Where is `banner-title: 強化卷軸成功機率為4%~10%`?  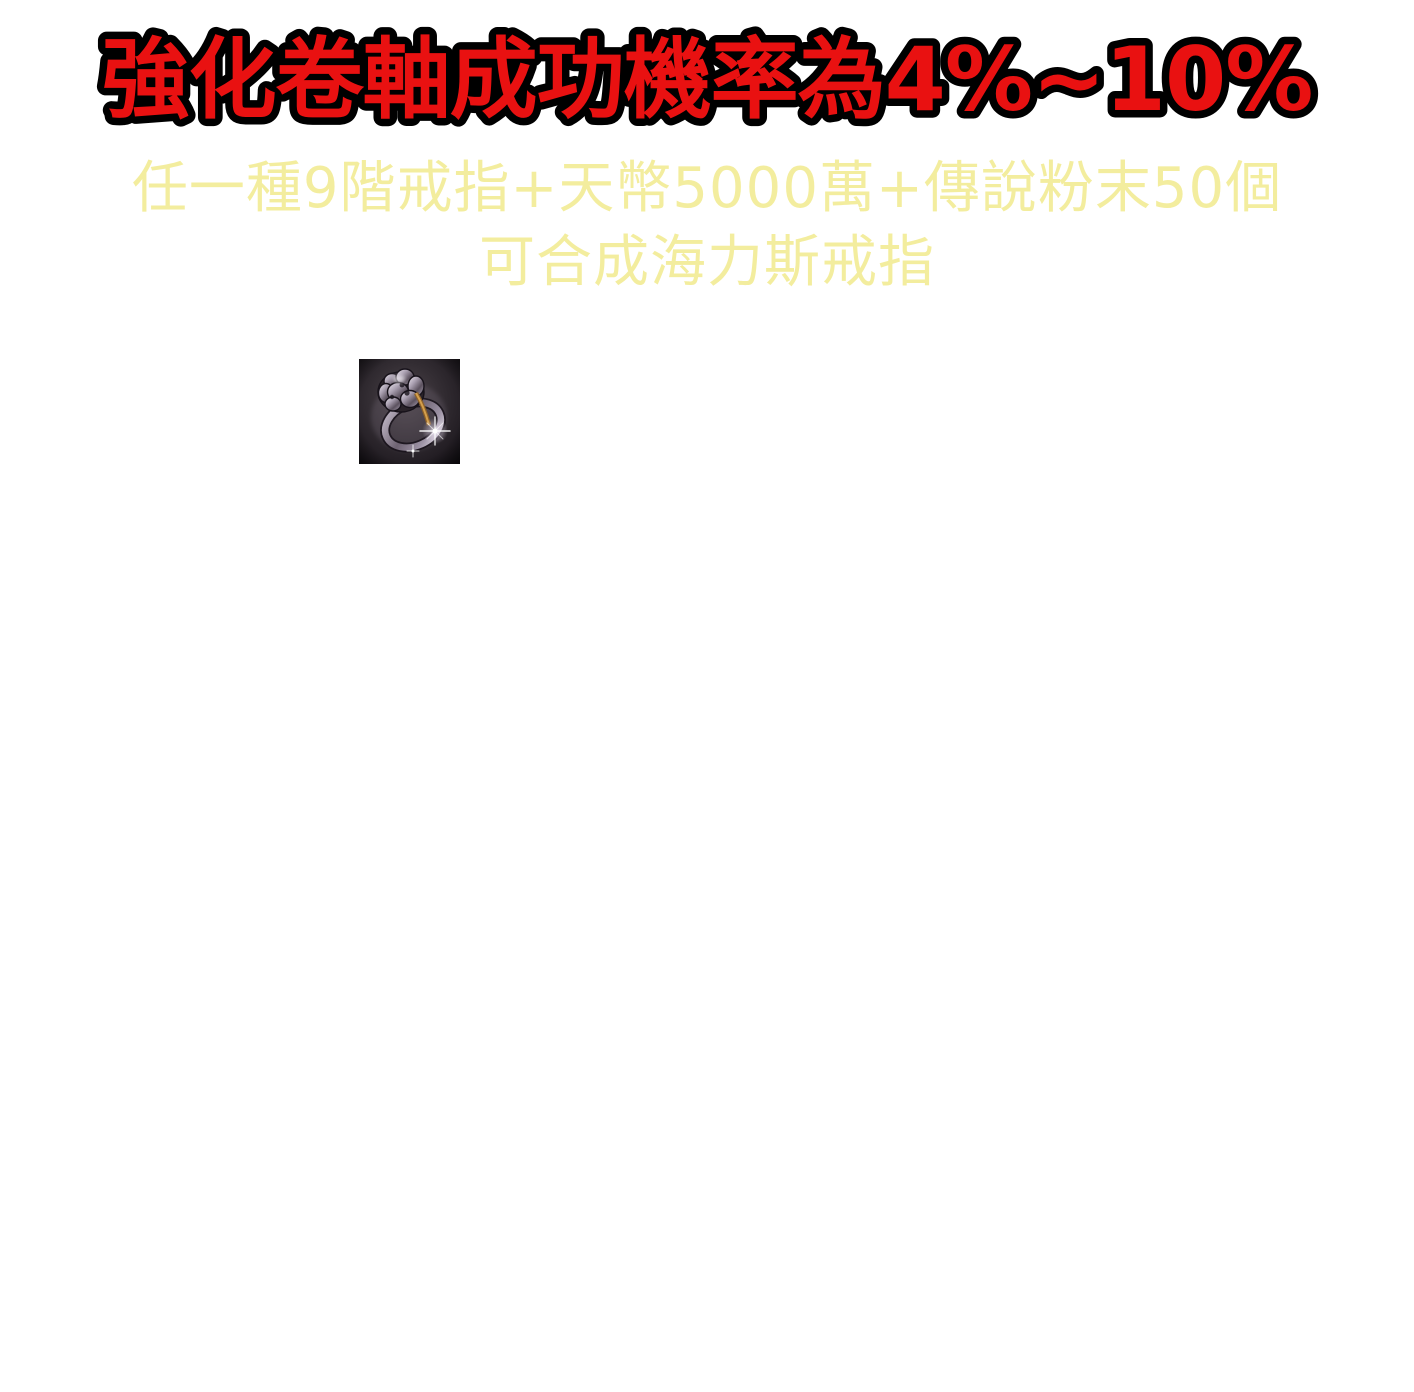 banner-title: 強化卷軸成功機率為4%~10% is located at coordinates (707, 79).